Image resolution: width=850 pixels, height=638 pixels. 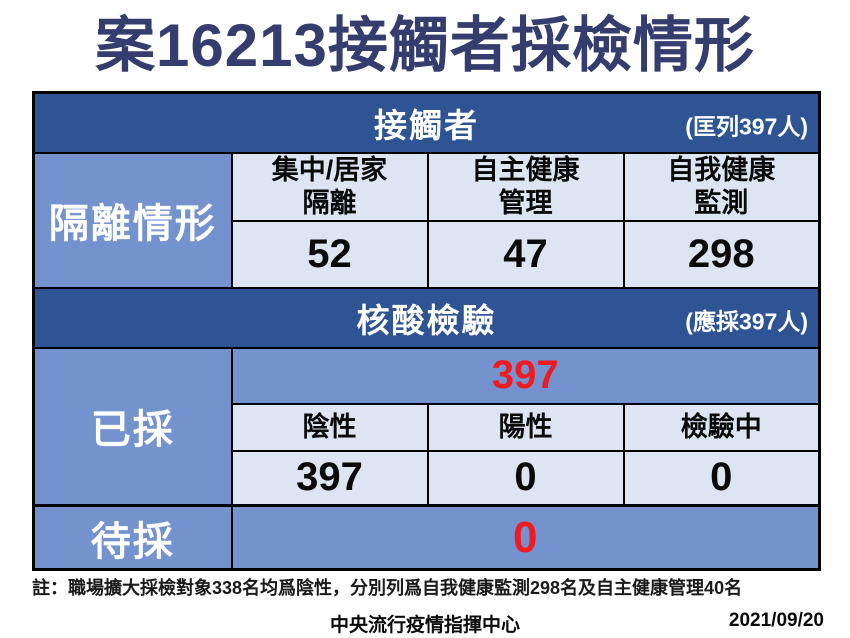 I want to click on sampled-result-header-row: 陰性 陽性 檢驗中, so click(x=427, y=427).